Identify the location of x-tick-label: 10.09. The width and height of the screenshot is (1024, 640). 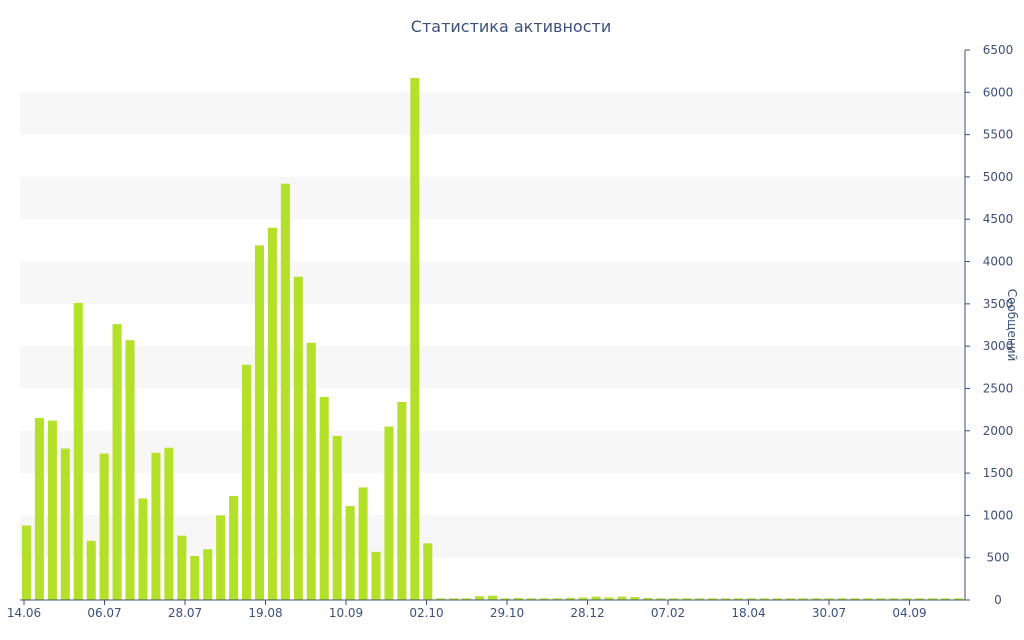
(346, 613).